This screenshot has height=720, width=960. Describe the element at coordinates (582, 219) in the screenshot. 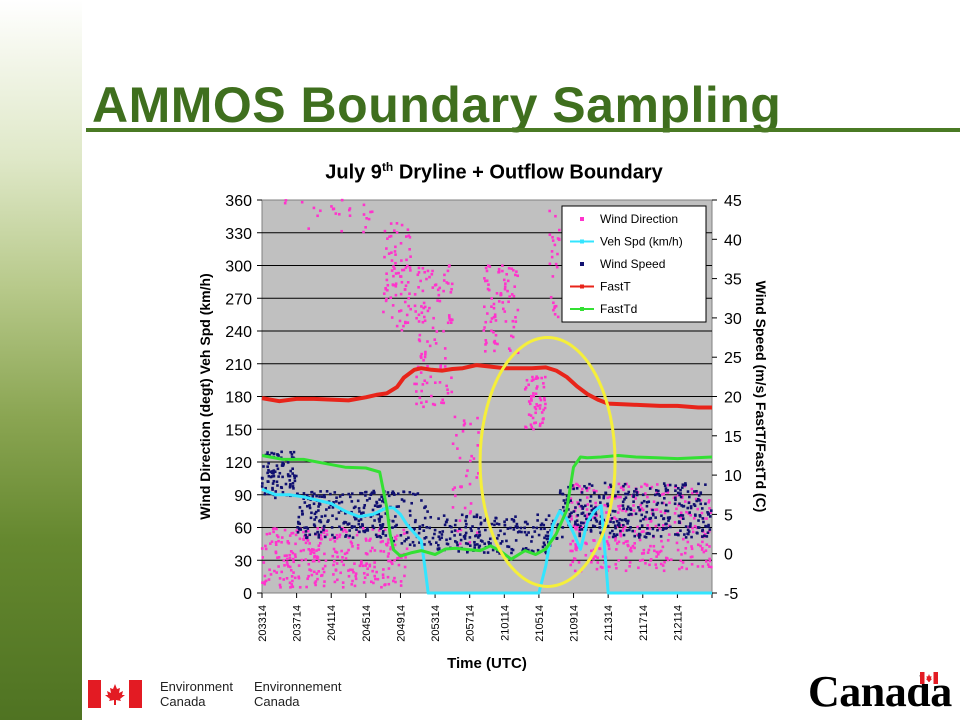

I see `legend-marker-wind-direction` at that location.